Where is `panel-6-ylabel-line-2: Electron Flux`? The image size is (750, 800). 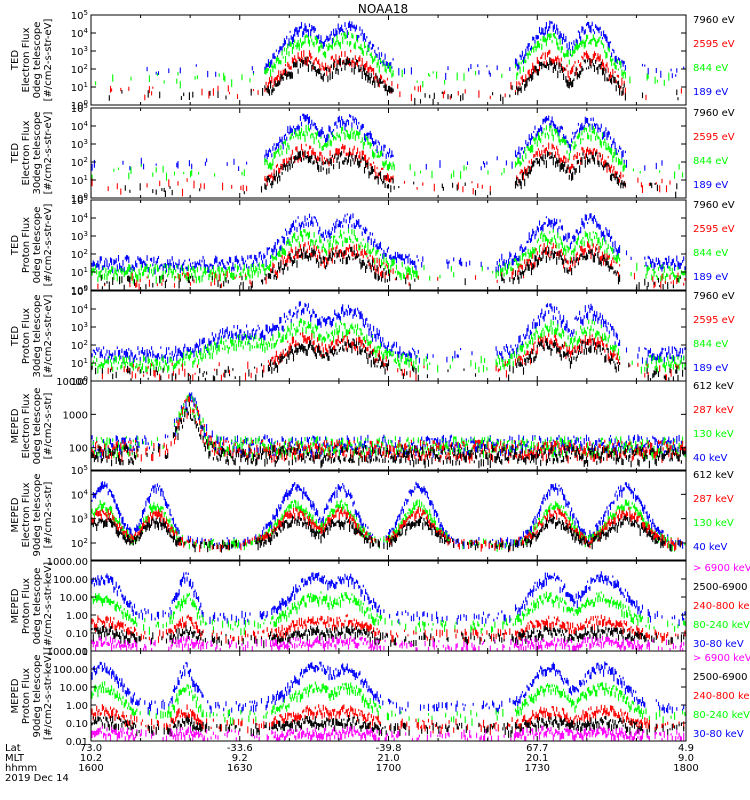 panel-6-ylabel-line-2: Electron Flux is located at coordinates (26, 514).